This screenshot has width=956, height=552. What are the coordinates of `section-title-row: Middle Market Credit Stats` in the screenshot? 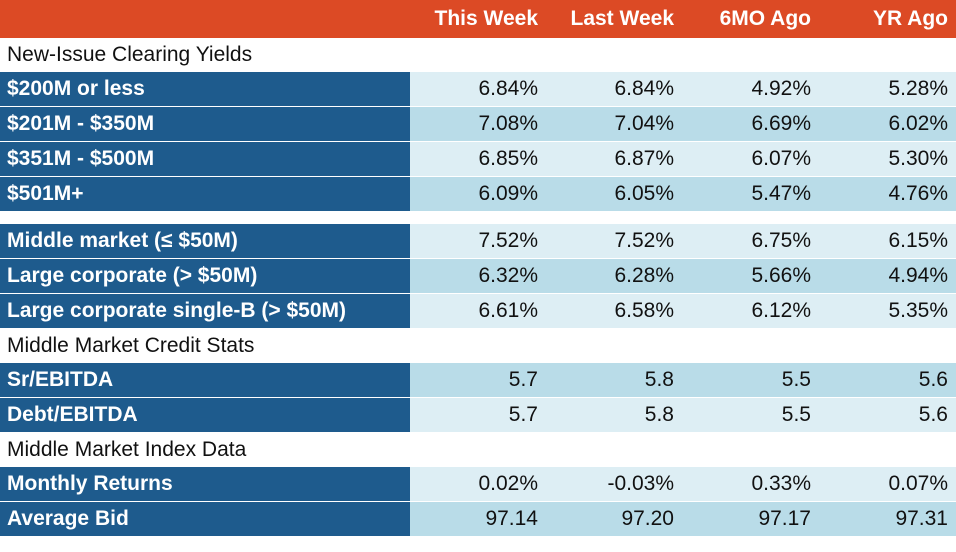 It's located at (478, 345).